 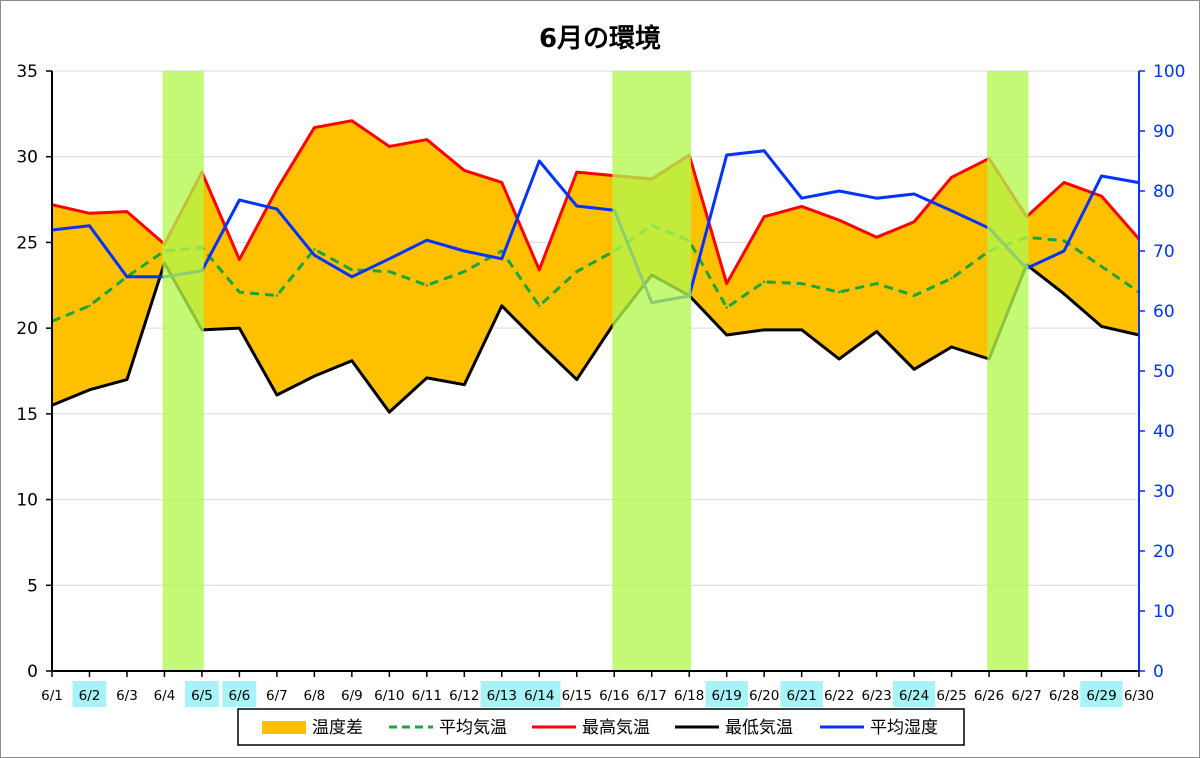 I want to click on x-tick-label: 6/28, so click(x=1064, y=696).